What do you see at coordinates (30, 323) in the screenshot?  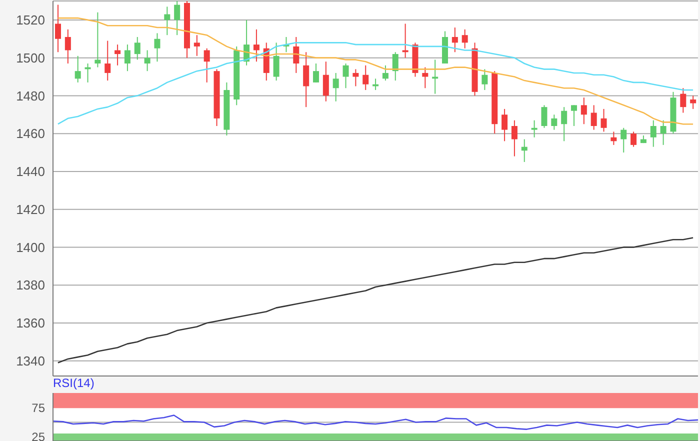 I see `y-tick-label: 1360` at bounding box center [30, 323].